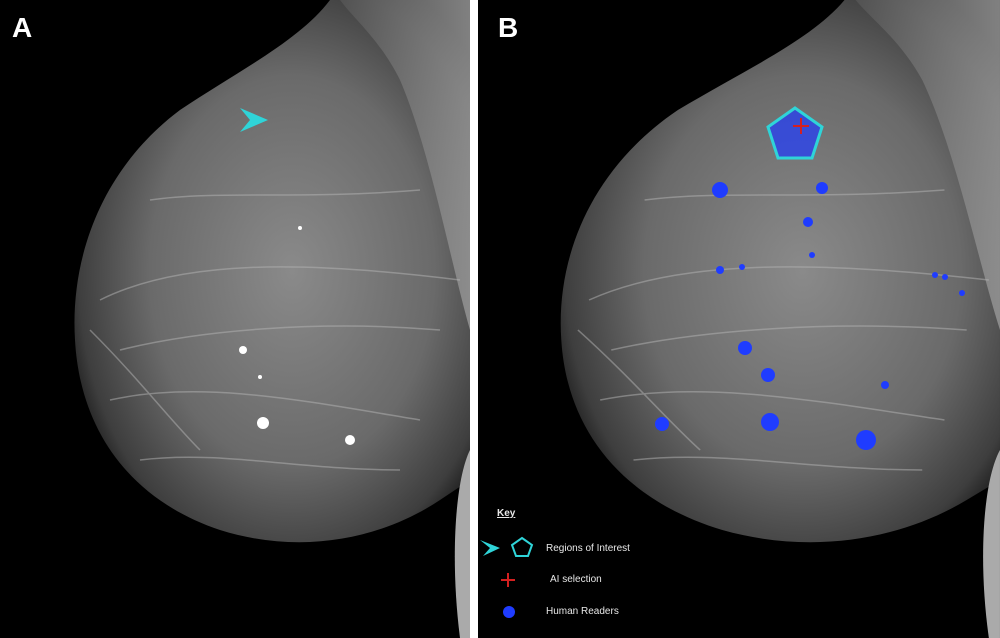  Describe the element at coordinates (490, 548) in the screenshot. I see `key-arrowhead-icon` at that location.